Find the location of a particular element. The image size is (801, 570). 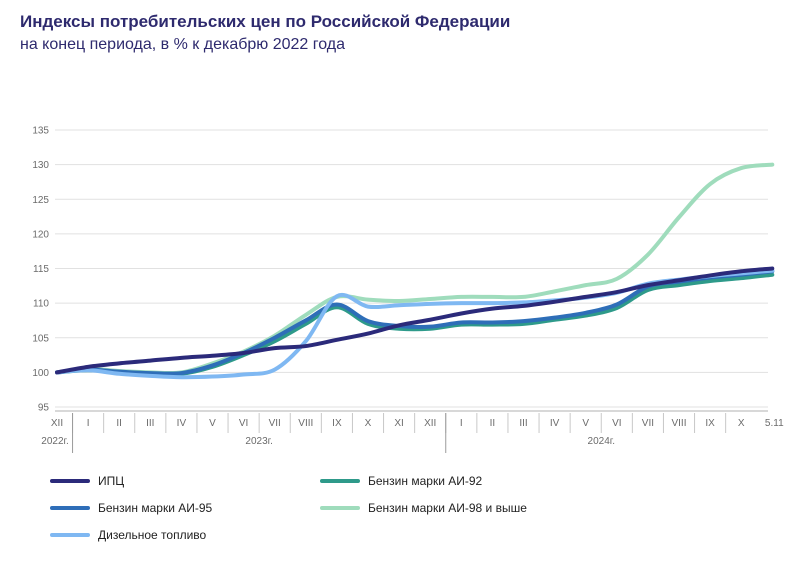

y-tick-label: 115 is located at coordinates (41, 269).